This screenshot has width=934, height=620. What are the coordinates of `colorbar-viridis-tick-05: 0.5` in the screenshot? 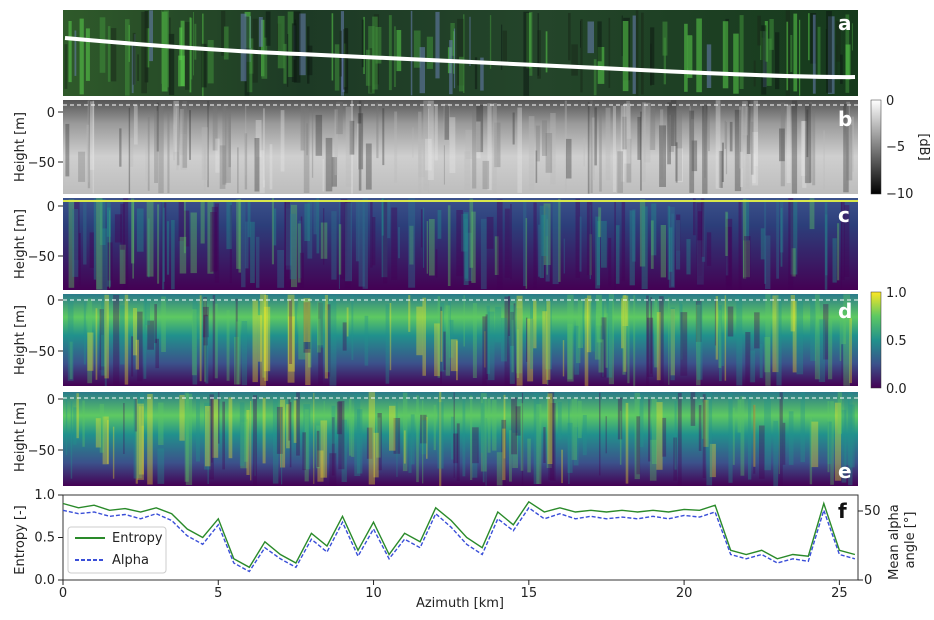 It's located at (896, 341).